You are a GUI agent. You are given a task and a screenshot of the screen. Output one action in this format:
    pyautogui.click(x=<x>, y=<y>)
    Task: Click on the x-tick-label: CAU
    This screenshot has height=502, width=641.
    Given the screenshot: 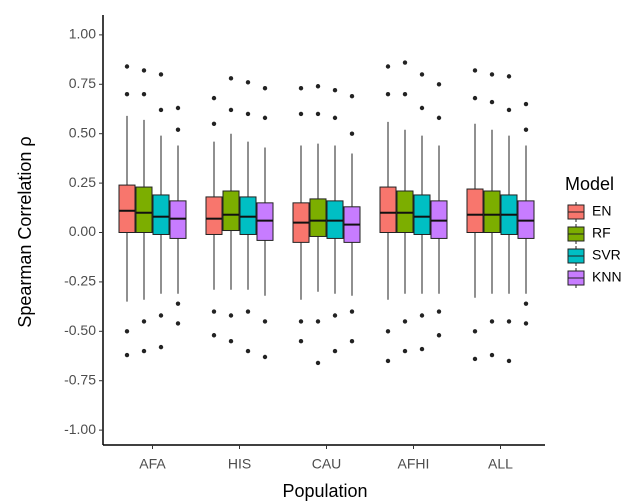 What is the action you would take?
    pyautogui.click(x=327, y=464)
    